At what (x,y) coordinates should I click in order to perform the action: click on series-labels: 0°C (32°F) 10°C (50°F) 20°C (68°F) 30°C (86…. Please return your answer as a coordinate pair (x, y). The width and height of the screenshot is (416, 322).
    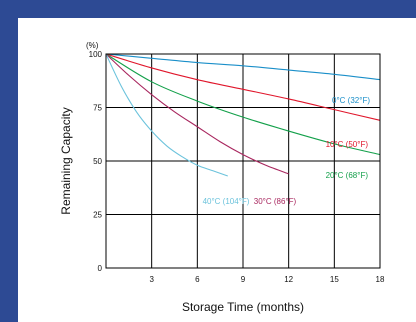
    Looking at the image, I should click on (287, 151).